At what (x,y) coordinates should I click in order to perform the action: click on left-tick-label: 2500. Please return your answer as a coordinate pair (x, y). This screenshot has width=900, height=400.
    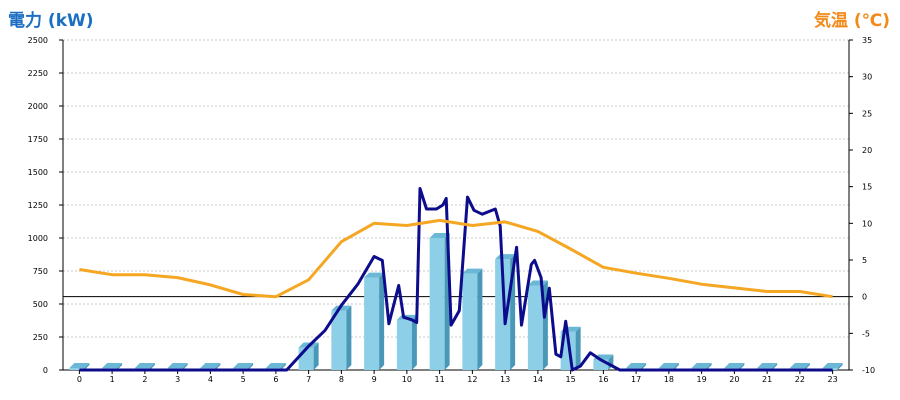
    Looking at the image, I should click on (38, 40).